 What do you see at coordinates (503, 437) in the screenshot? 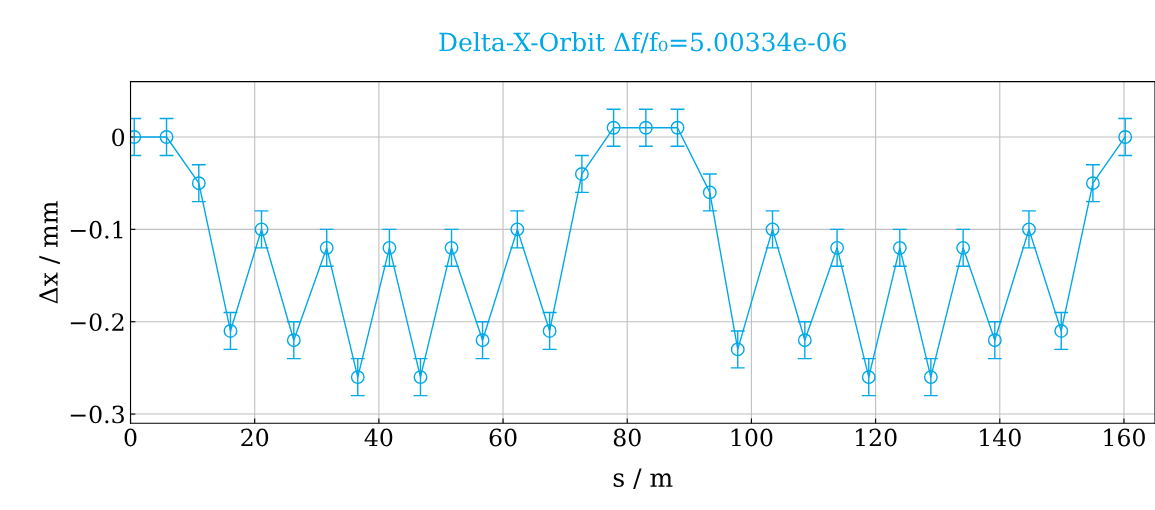
I see `x-tick-label: 60` at bounding box center [503, 437].